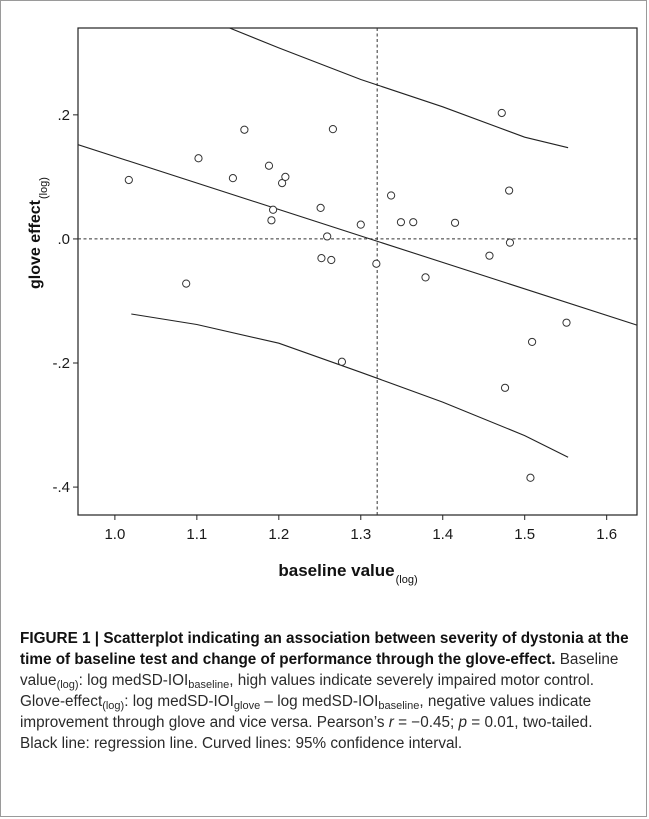 This screenshot has width=649, height=819. I want to click on x-tick-label: 1.2, so click(278, 534).